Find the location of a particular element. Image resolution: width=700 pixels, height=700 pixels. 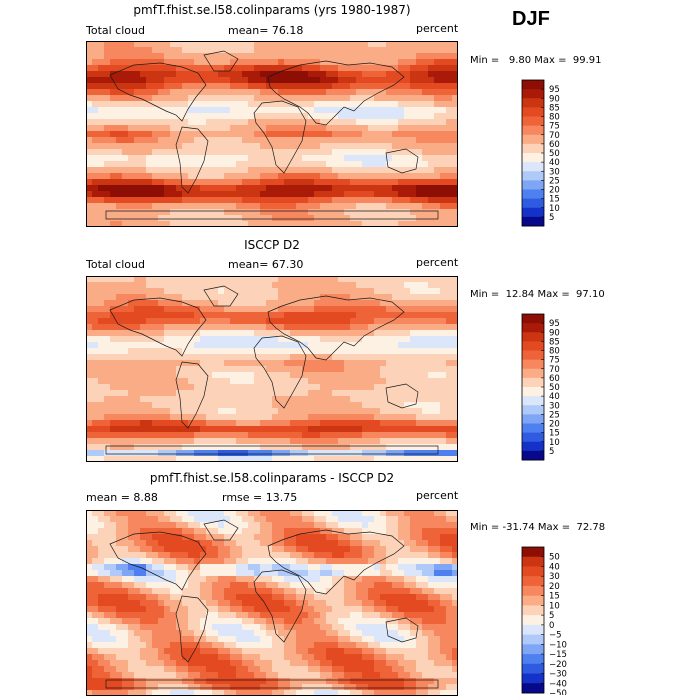

panel3-units-label: percent is located at coordinates (437, 495).